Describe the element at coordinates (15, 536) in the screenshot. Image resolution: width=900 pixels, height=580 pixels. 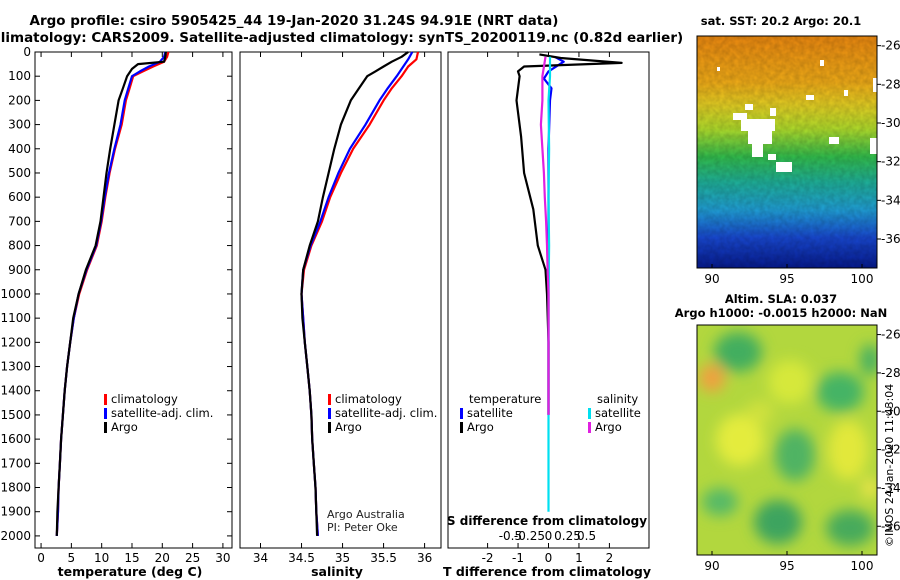
I see `depth-tick-label: 2000` at that location.